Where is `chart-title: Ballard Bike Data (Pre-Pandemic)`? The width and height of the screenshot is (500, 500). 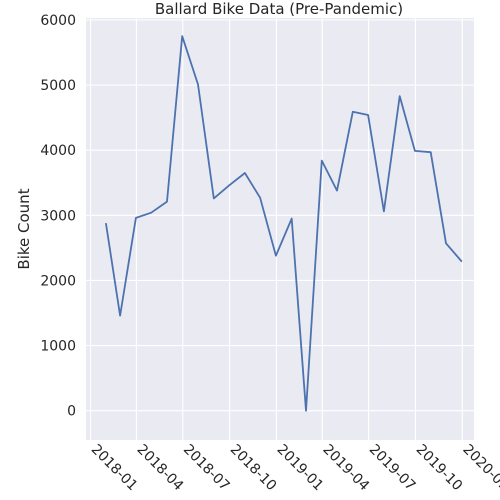
chart-title: Ballard Bike Data (Pre-Pandemic) is located at coordinates (279, 9).